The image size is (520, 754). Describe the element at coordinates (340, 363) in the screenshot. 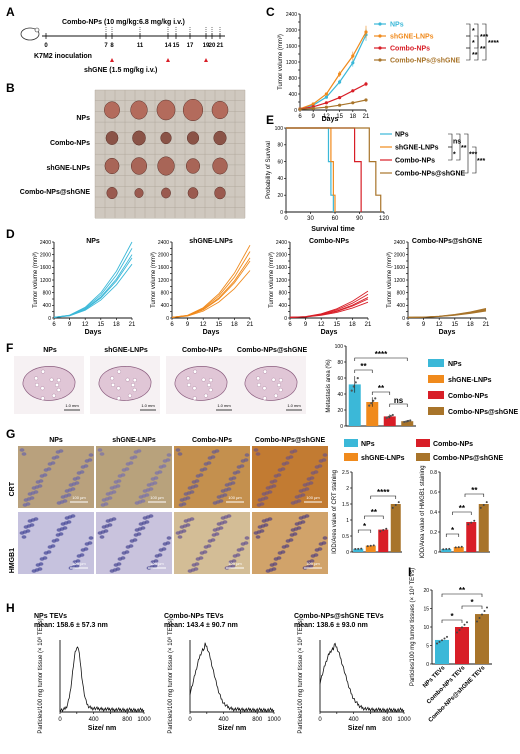

I see `y-tick-label: 80` at that location.